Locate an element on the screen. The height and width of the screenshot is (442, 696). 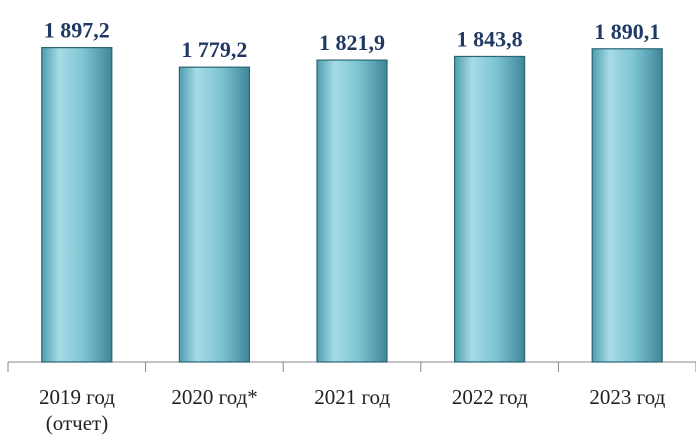
value-label: 1 890,1 is located at coordinates (627, 31).